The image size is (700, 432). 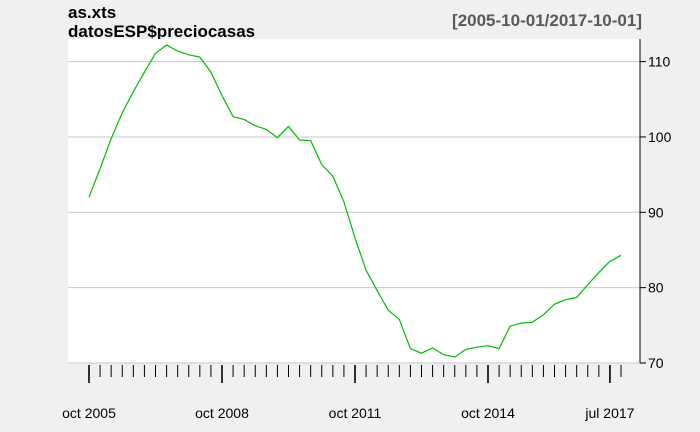 What do you see at coordinates (659, 62) in the screenshot?
I see `y-tick-label: 110` at bounding box center [659, 62].